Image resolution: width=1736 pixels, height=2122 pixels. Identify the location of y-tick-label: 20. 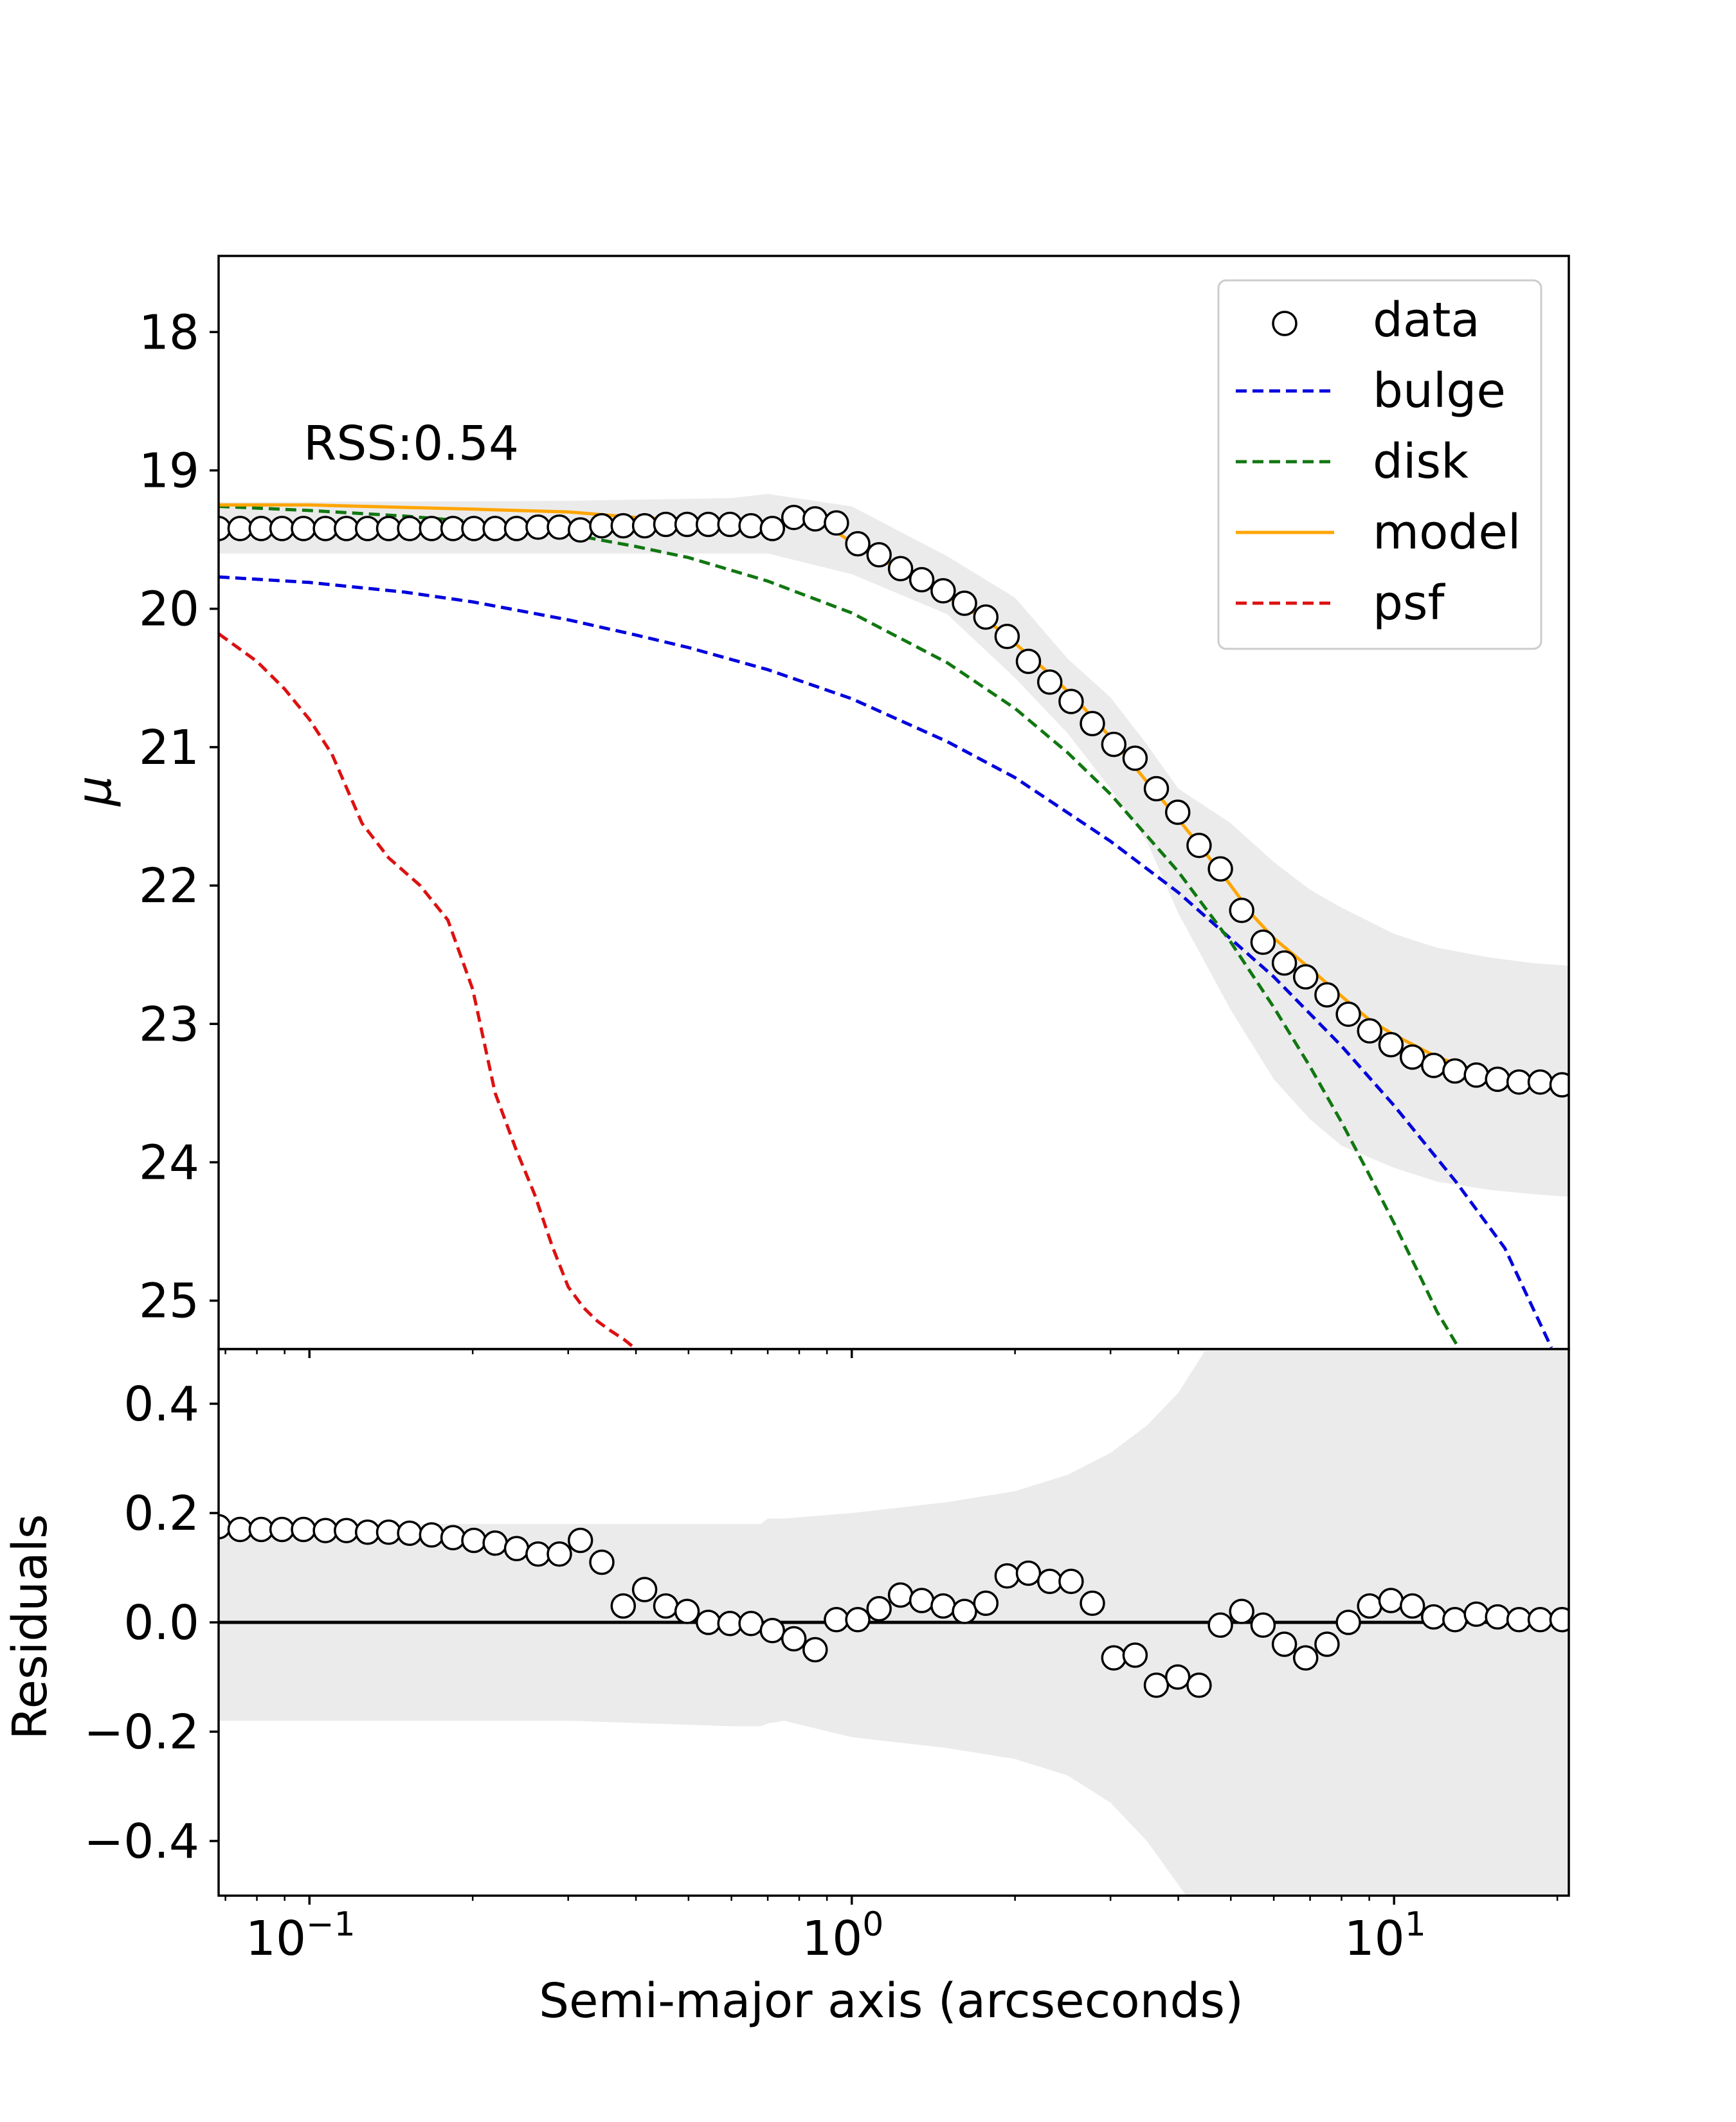
(169, 609).